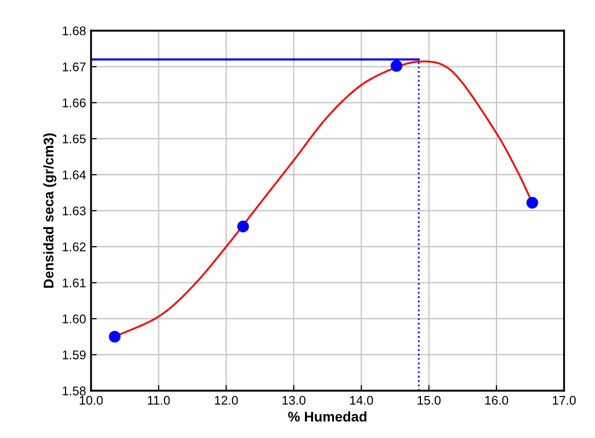  I want to click on y-tick-label: 1.63, so click(74, 211).